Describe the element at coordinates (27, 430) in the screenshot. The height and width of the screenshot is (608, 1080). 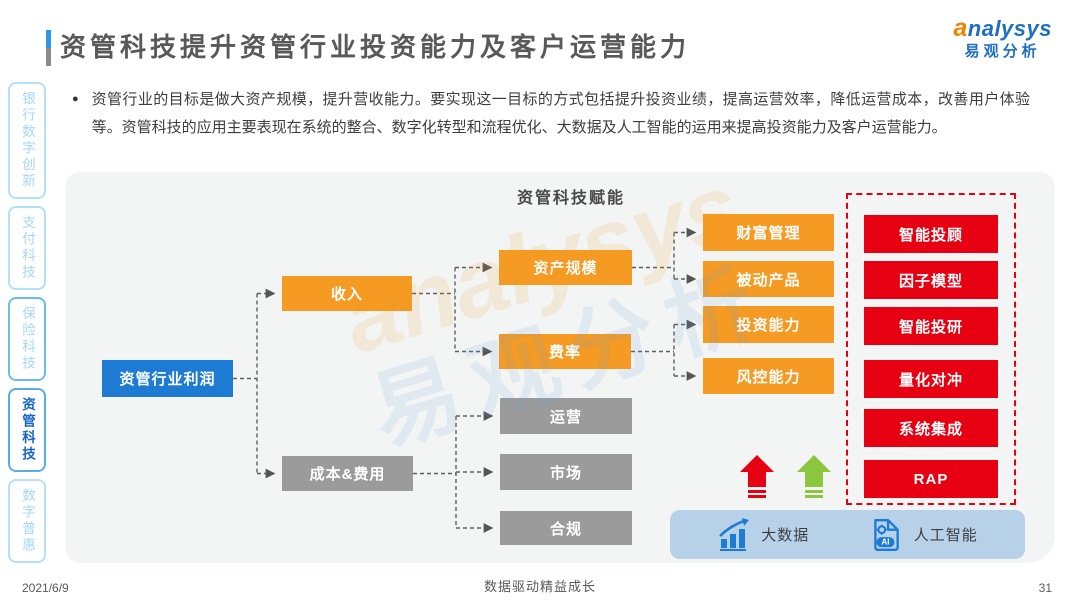
I see `sidebar-item-asset-mgmt-tech: 资管科技` at that location.